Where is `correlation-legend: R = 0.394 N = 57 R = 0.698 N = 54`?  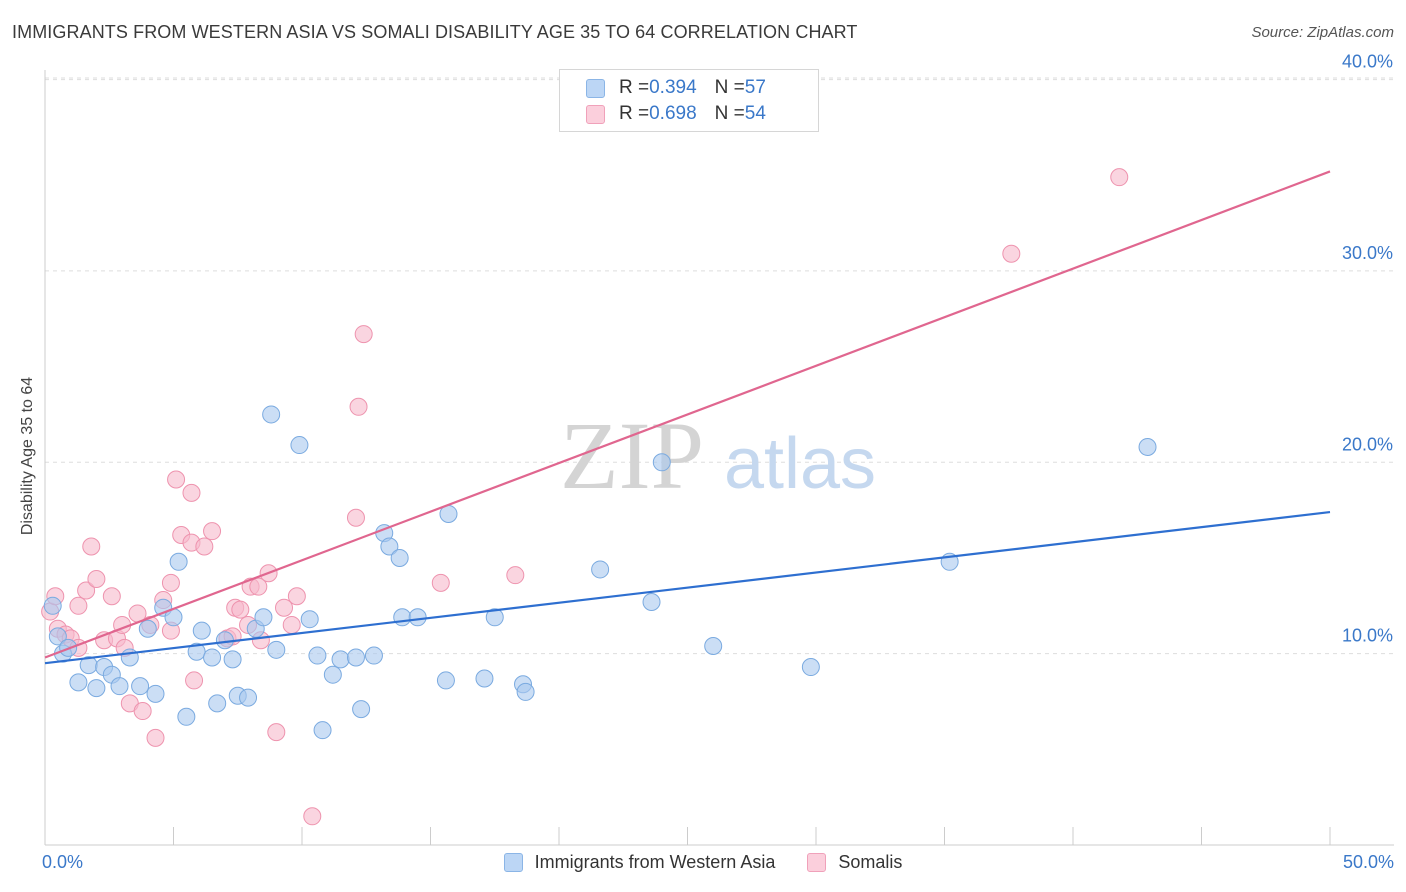 correlation-legend: R = 0.394 N = 57 R = 0.698 N = 54 is located at coordinates (689, 100).